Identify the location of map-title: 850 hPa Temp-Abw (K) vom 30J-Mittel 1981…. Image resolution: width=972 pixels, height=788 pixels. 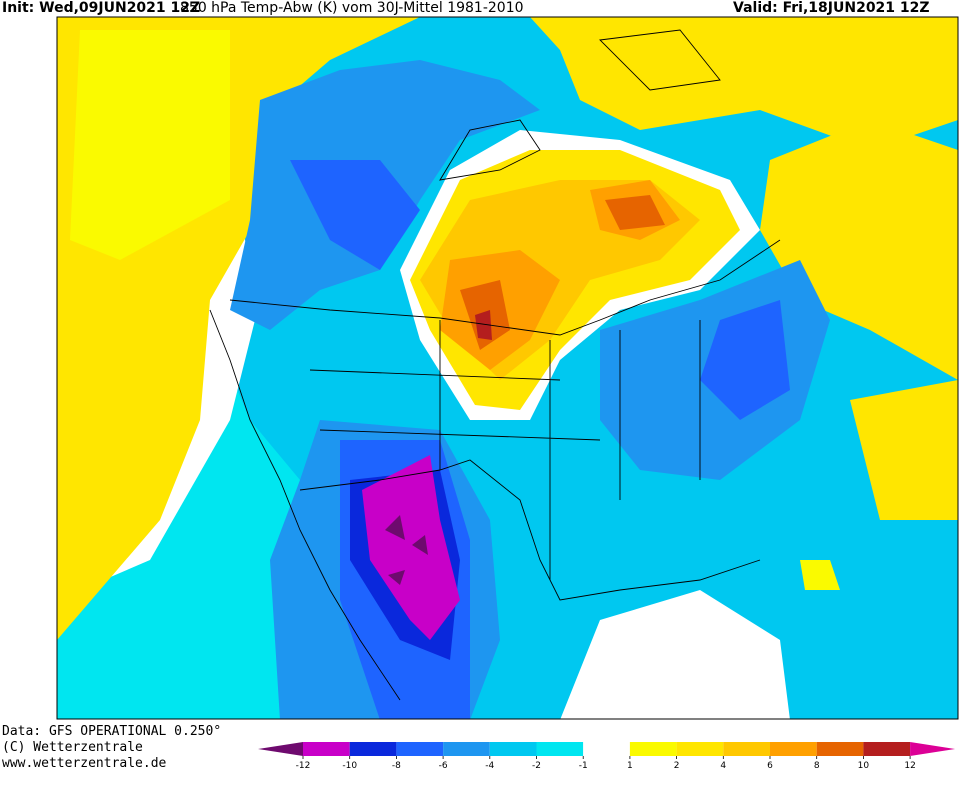
(352, 8).